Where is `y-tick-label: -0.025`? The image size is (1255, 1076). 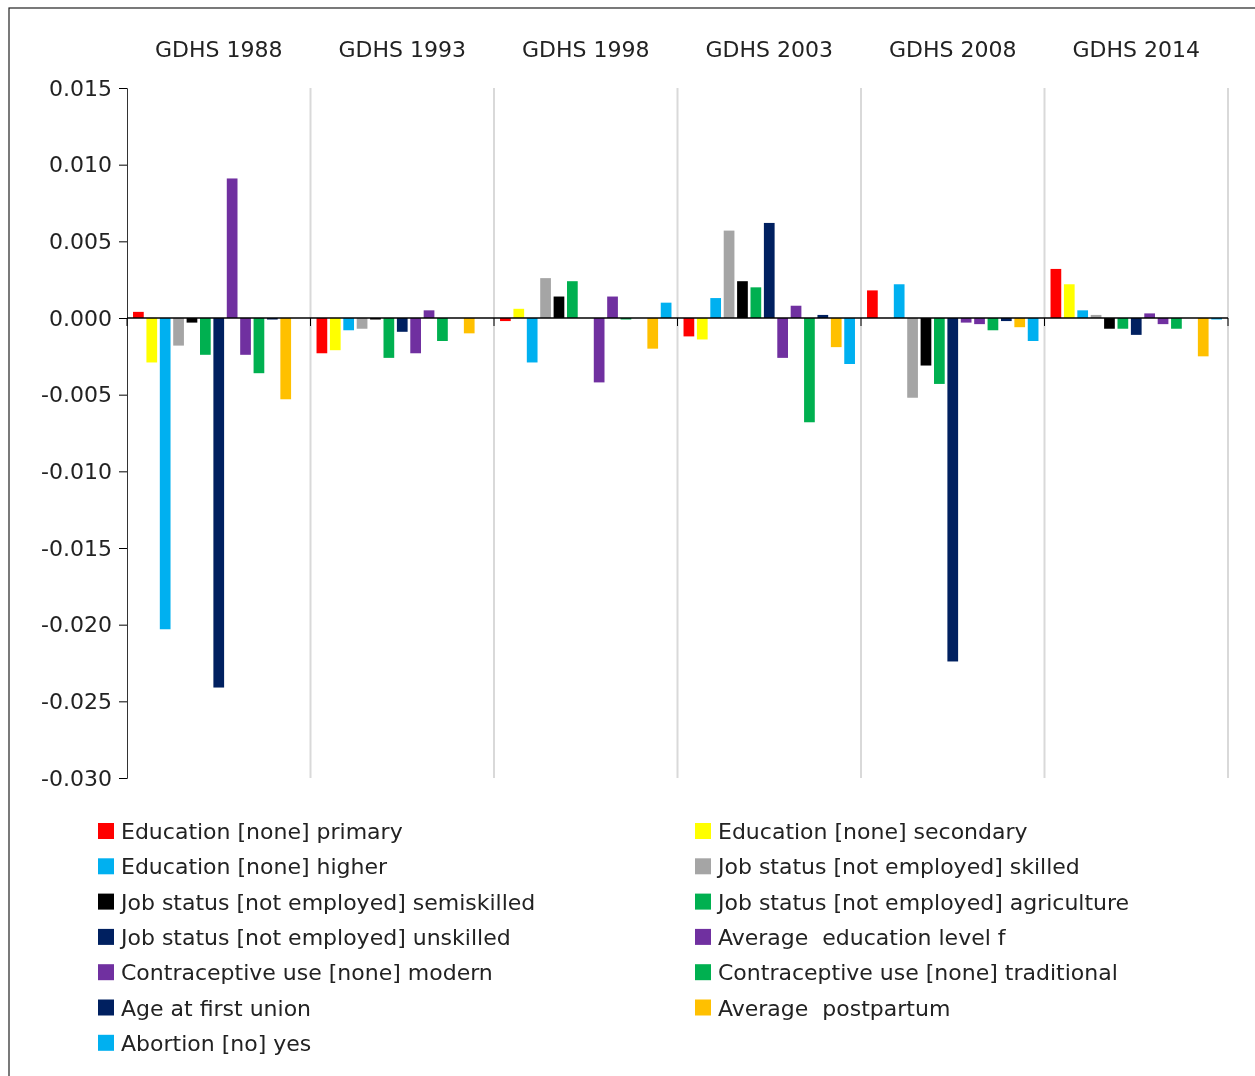
y-tick-label: -0.025 is located at coordinates (76, 701).